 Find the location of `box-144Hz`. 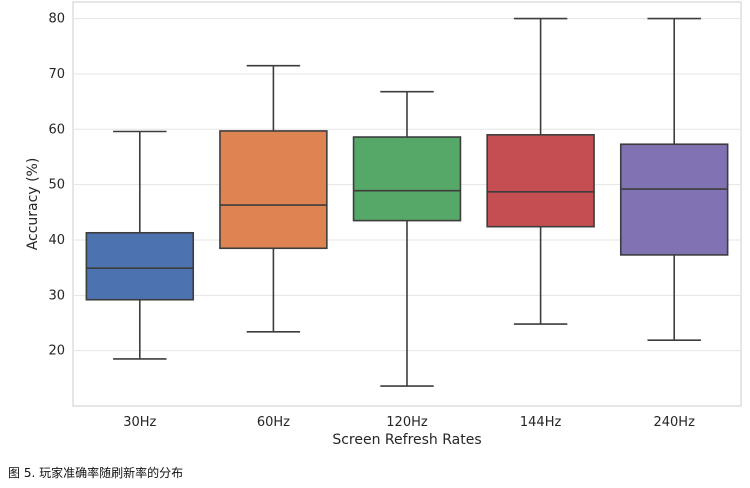

box-144Hz is located at coordinates (540, 171).